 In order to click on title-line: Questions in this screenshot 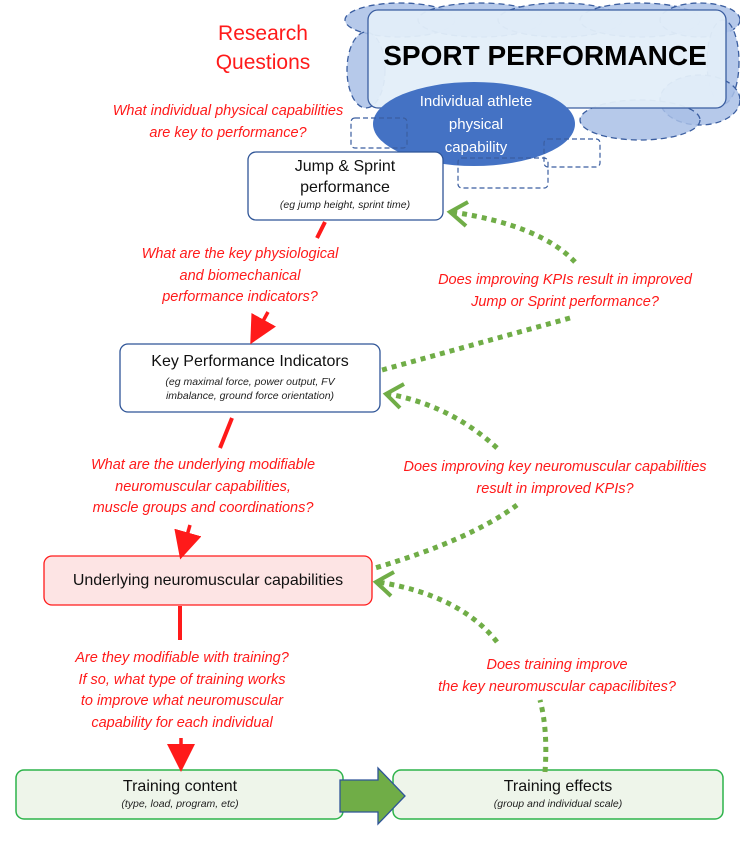, I will do `click(263, 62)`.